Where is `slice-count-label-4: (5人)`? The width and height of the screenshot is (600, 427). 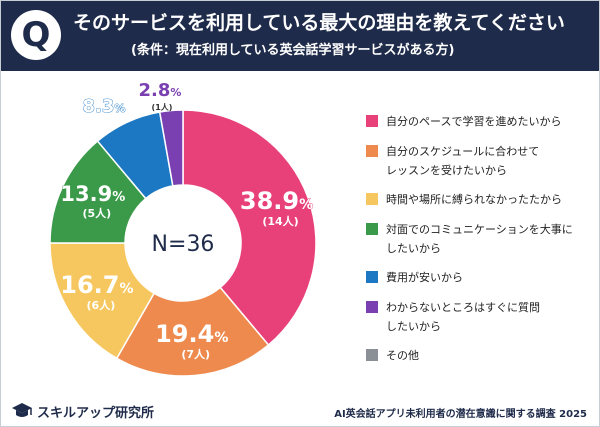
slice-count-label-4: (5人) is located at coordinates (96, 213).